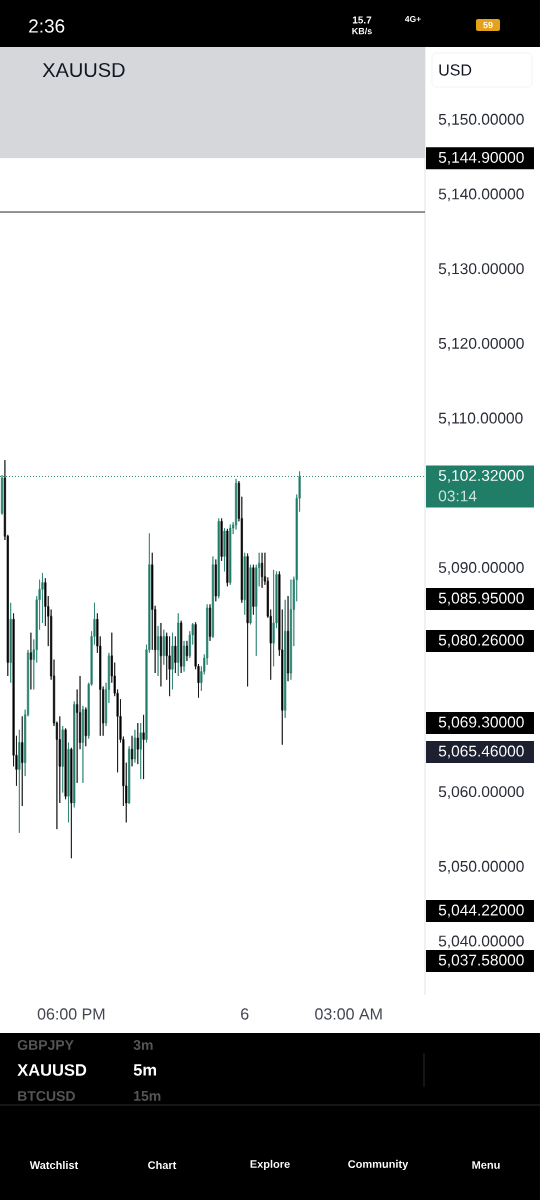 The width and height of the screenshot is (540, 1200). What do you see at coordinates (46, 1096) in the screenshot?
I see `text: BTCUSD` at bounding box center [46, 1096].